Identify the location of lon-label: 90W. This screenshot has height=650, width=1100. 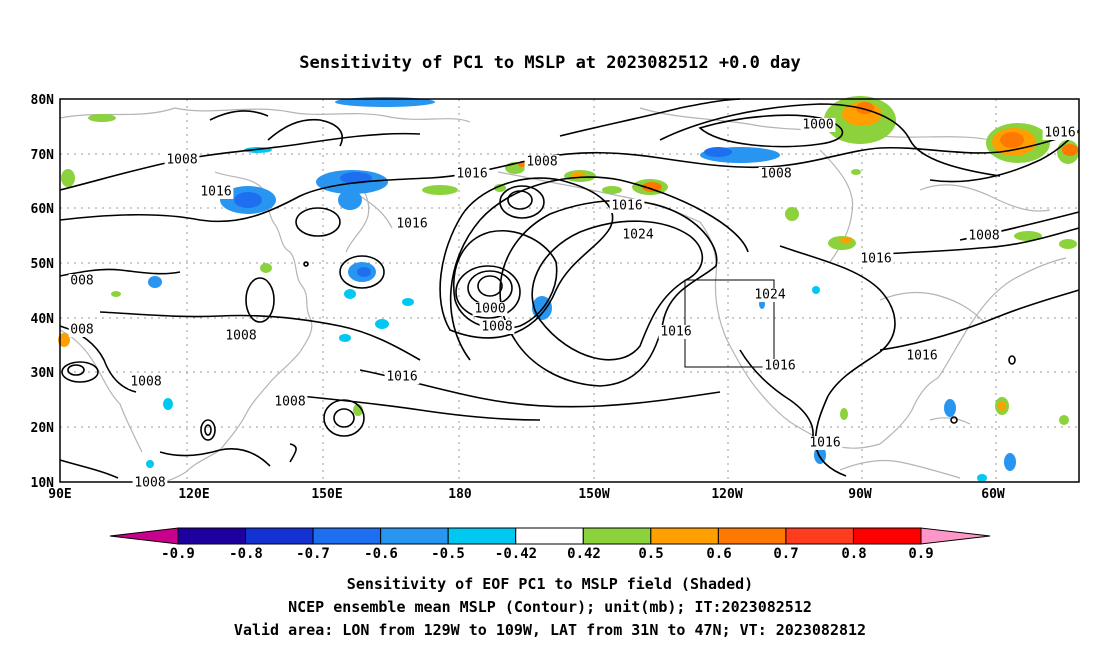
(860, 494).